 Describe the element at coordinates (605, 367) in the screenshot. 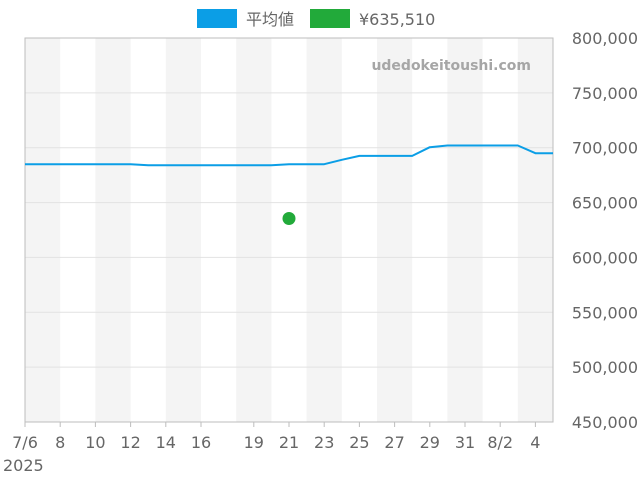

I see `y-tick-label-1: 500,000` at that location.